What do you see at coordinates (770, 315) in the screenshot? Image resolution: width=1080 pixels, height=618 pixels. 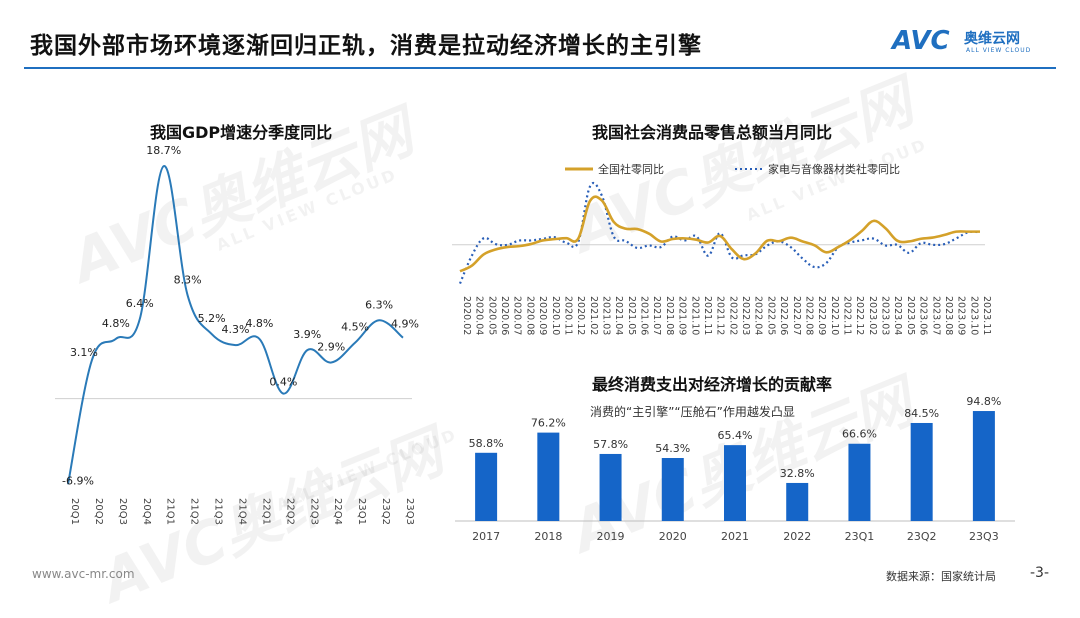 I see `retail-x-tick-label: 2022.05` at bounding box center [770, 315].